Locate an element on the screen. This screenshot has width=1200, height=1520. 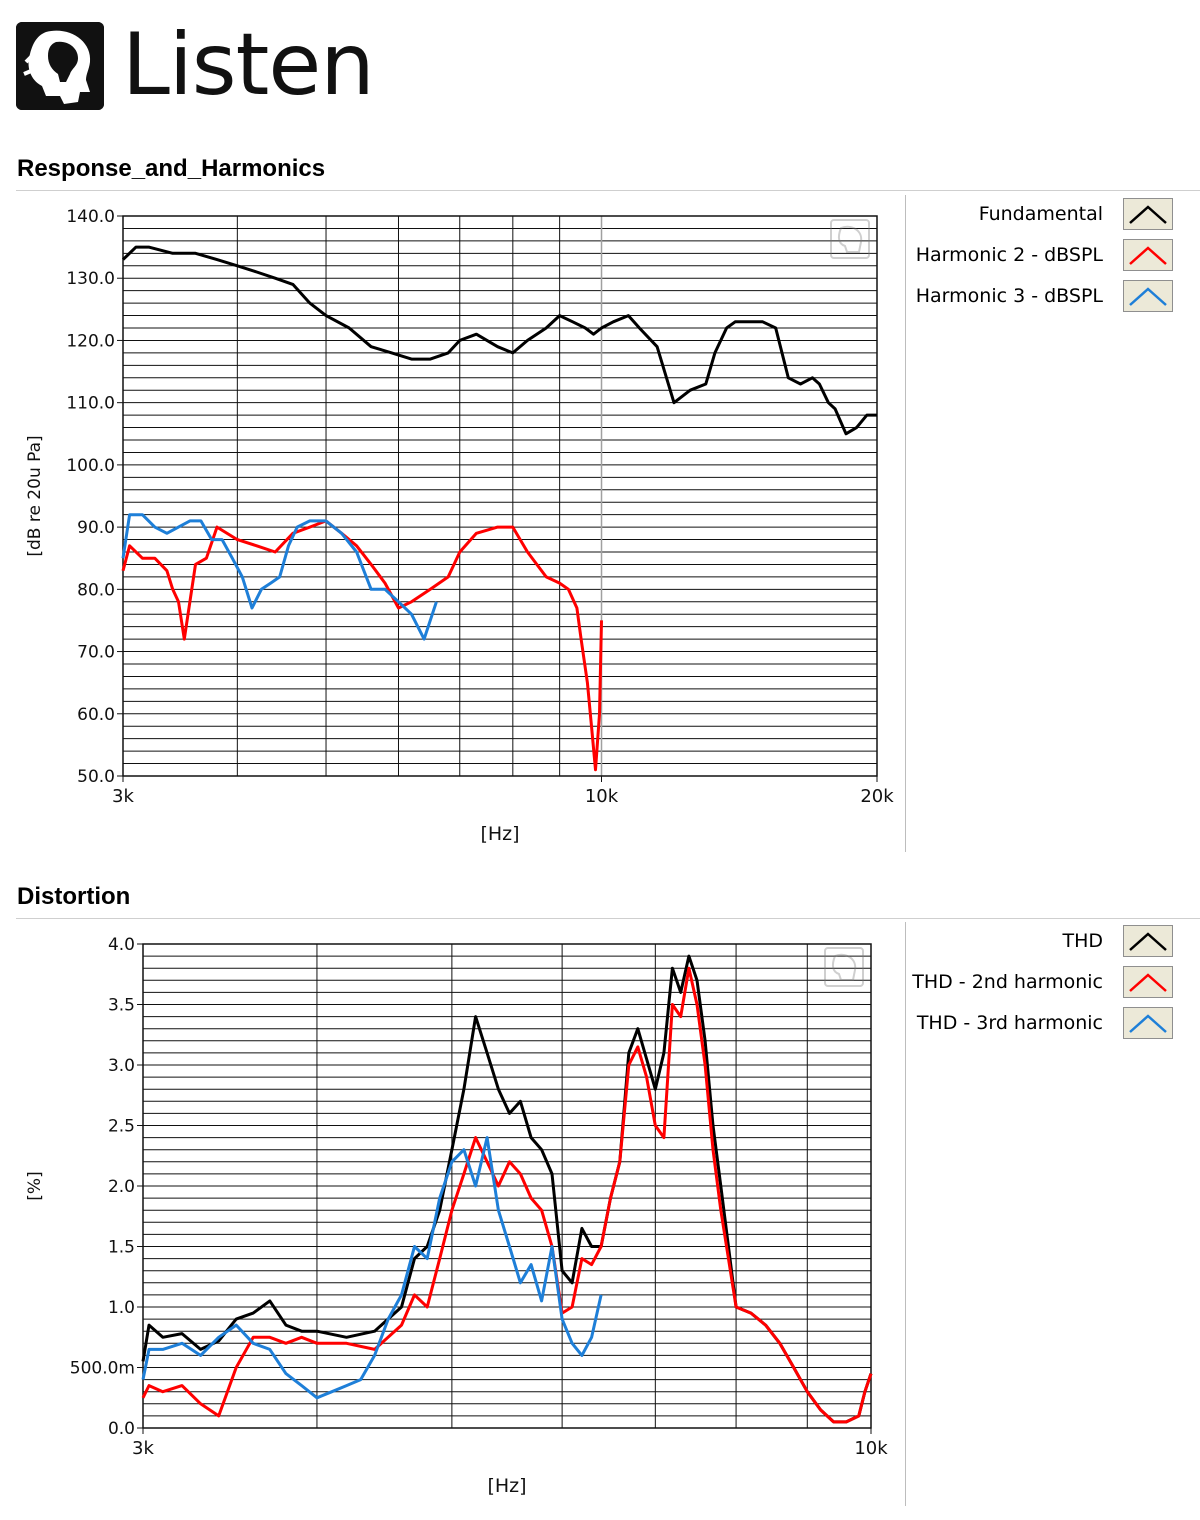
legend-item-fundamental: Fundamental is located at coordinates (1076, 214).